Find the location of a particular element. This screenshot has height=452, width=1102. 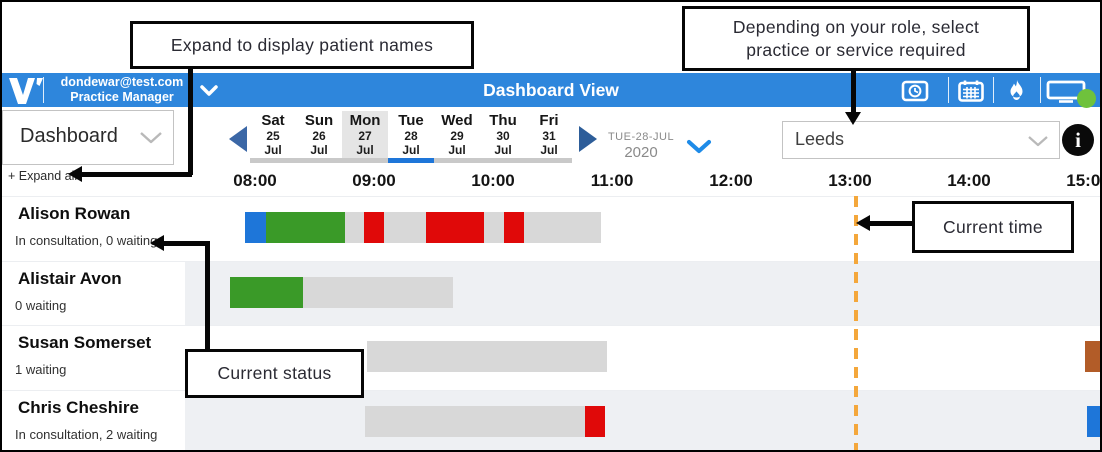

account-info: dondewar@test.com Practice Manager is located at coordinates (122, 90).